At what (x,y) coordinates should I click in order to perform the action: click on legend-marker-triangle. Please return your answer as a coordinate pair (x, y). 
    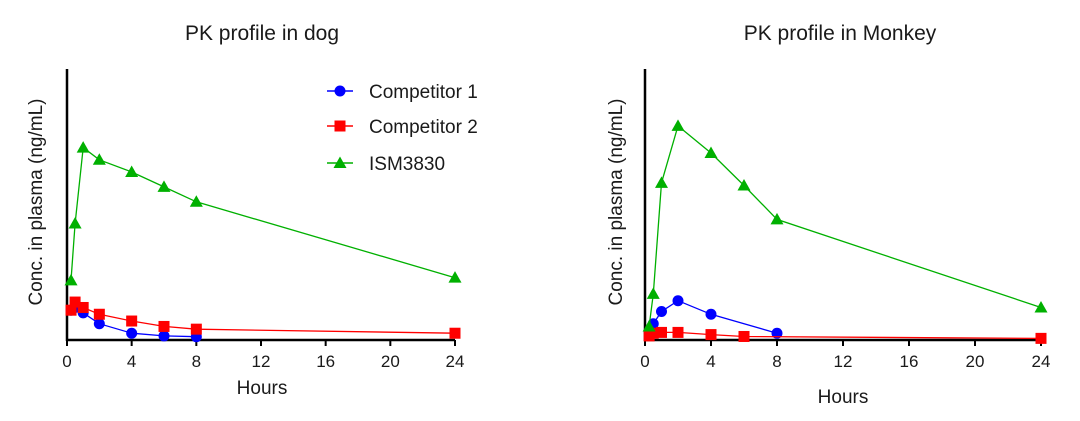
    Looking at the image, I should click on (340, 162).